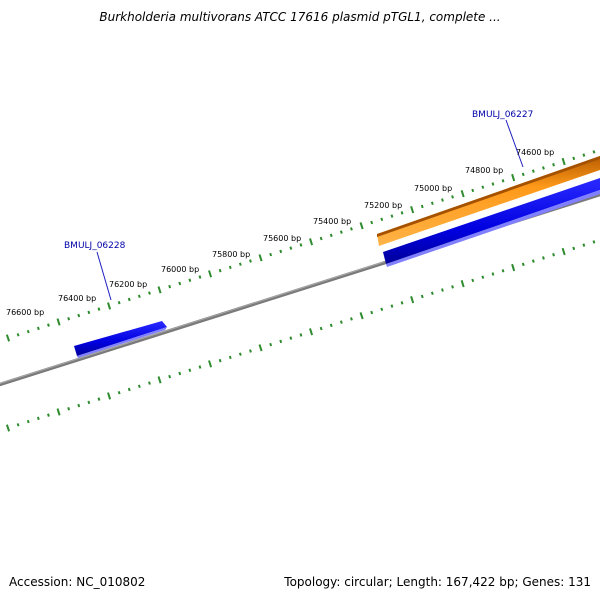 The width and height of the screenshot is (600, 600). I want to click on bp-label-74800: 74800 bp, so click(484, 170).